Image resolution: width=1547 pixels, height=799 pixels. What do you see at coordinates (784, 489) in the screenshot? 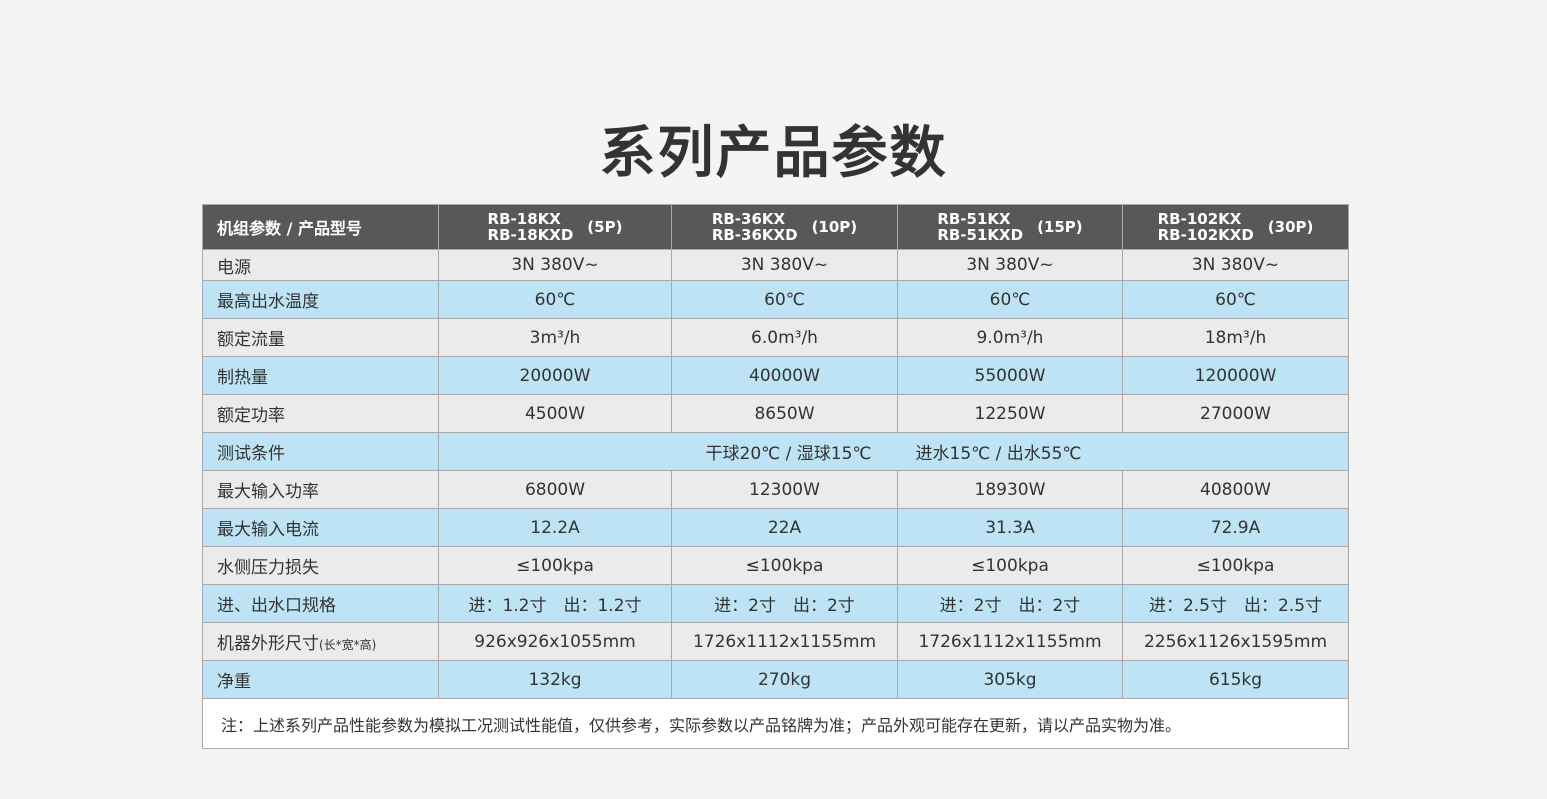
I see `value-cell: 12300W` at bounding box center [784, 489].